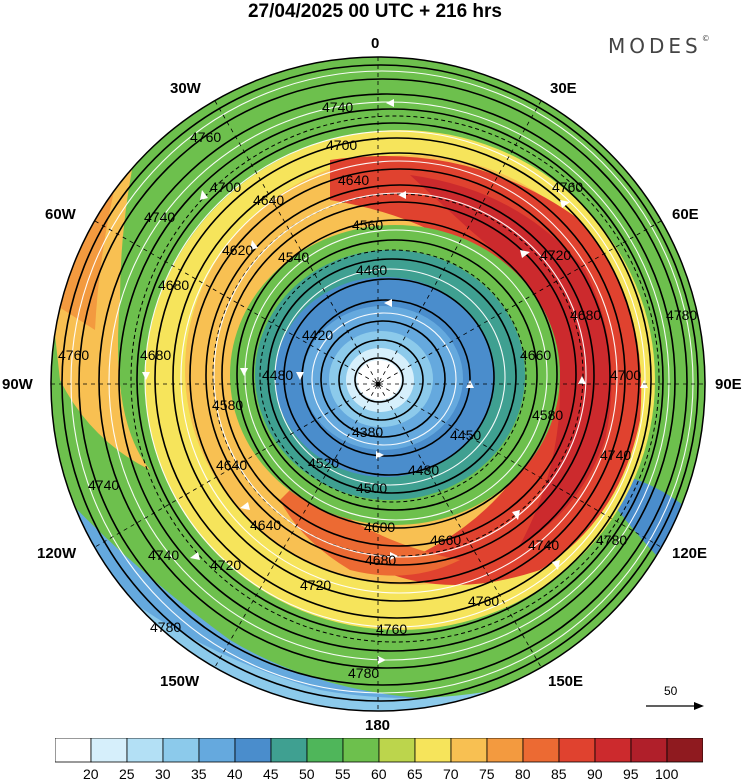 This screenshot has width=750, height=782. What do you see at coordinates (535, 355) in the screenshot?
I see `contour-label-4660-e: 4660` at bounding box center [535, 355].